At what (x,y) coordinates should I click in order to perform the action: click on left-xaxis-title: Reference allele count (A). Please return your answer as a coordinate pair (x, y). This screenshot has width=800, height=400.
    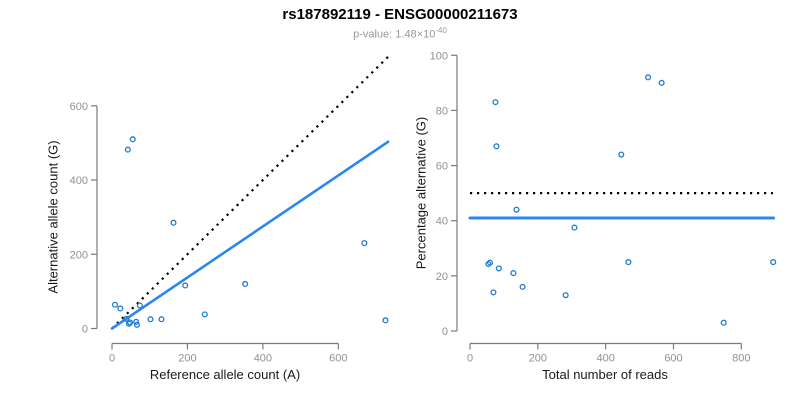
    Looking at the image, I should click on (225, 374).